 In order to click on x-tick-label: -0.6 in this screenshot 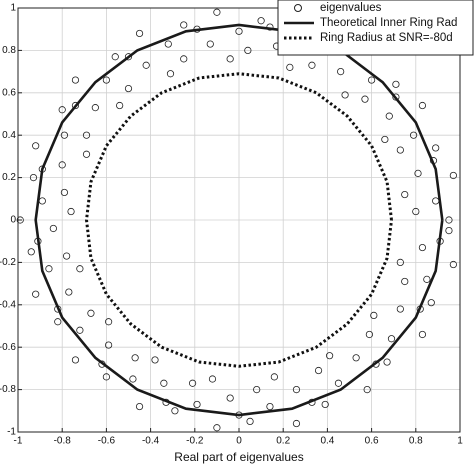, I will do `click(107, 441)`.